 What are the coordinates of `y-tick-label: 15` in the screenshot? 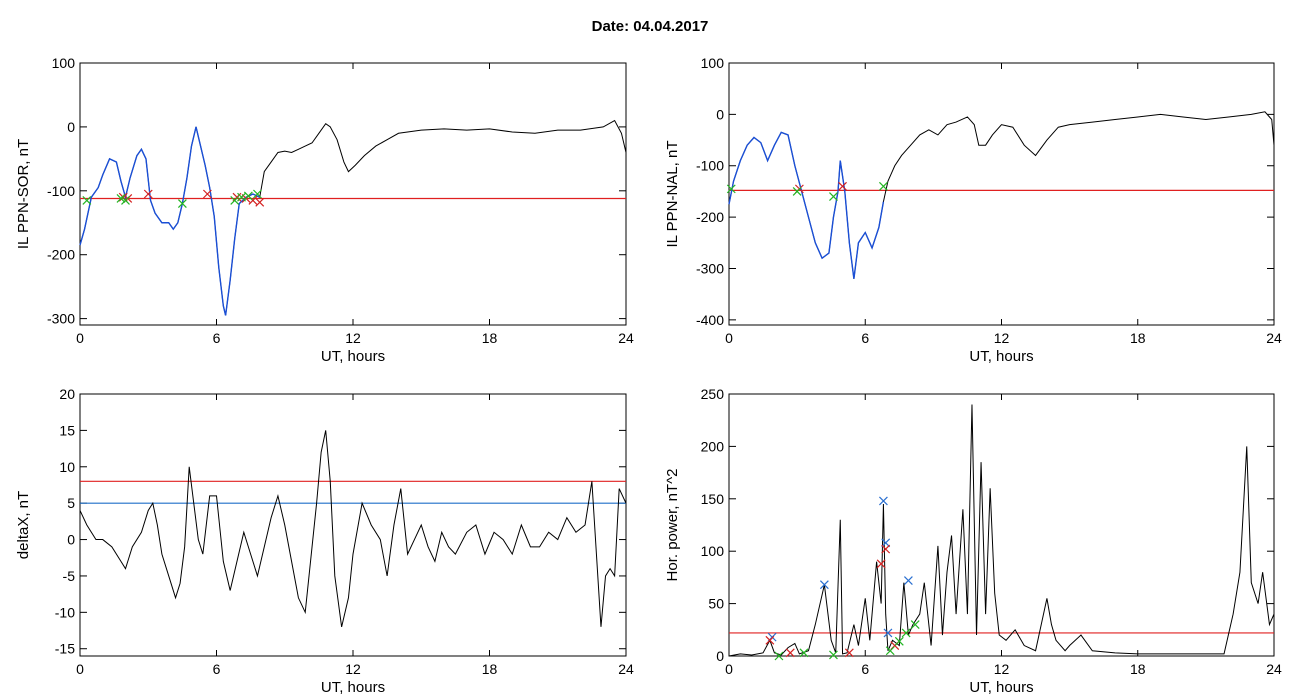 It's located at (67, 430).